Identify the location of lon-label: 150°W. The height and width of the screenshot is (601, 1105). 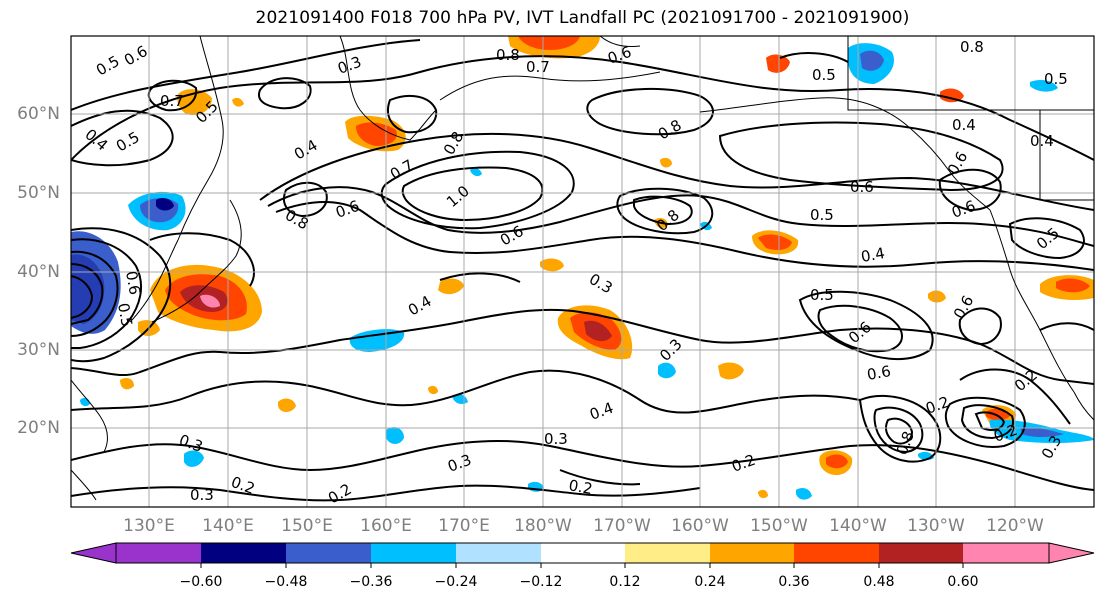
(779, 526).